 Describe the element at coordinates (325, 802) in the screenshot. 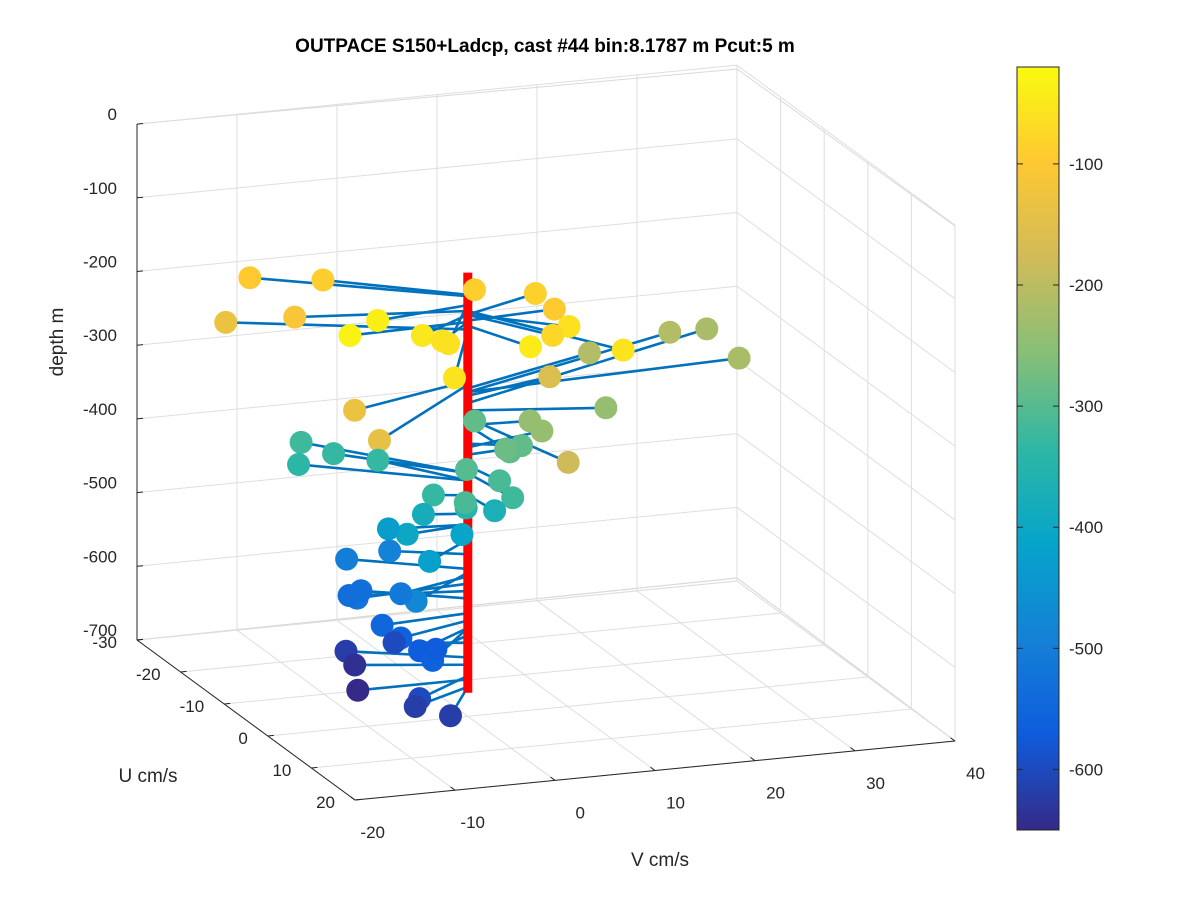

I see `u-tick-label: 20` at that location.